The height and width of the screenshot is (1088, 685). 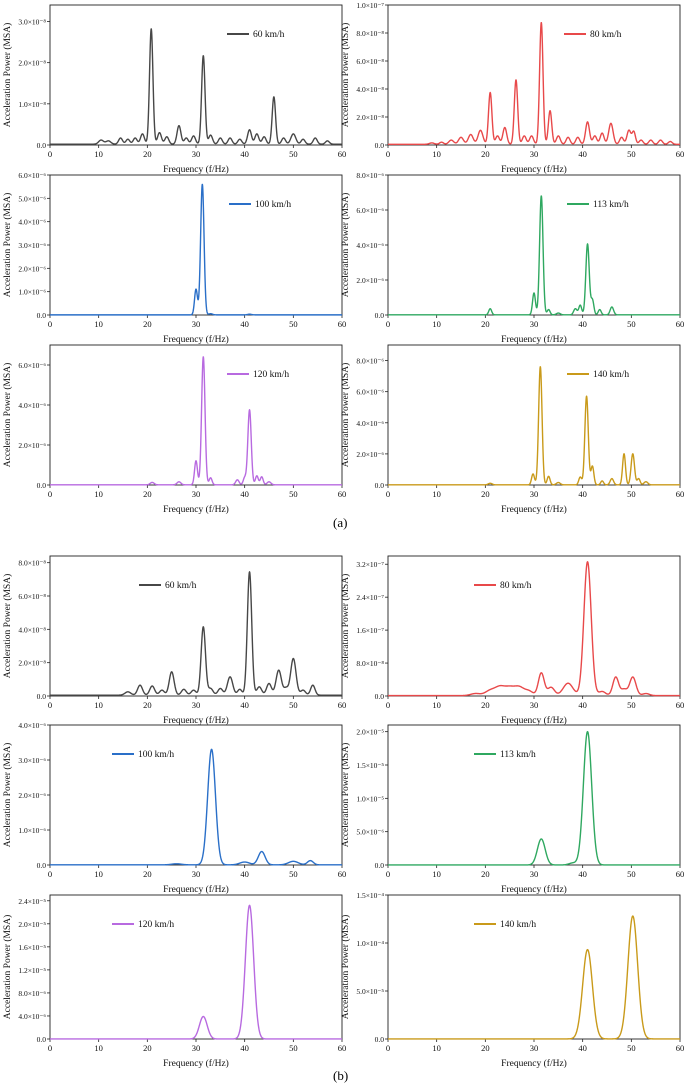 I want to click on y-tick-label: 8.0×10⁻⁸, so click(x=370, y=663).